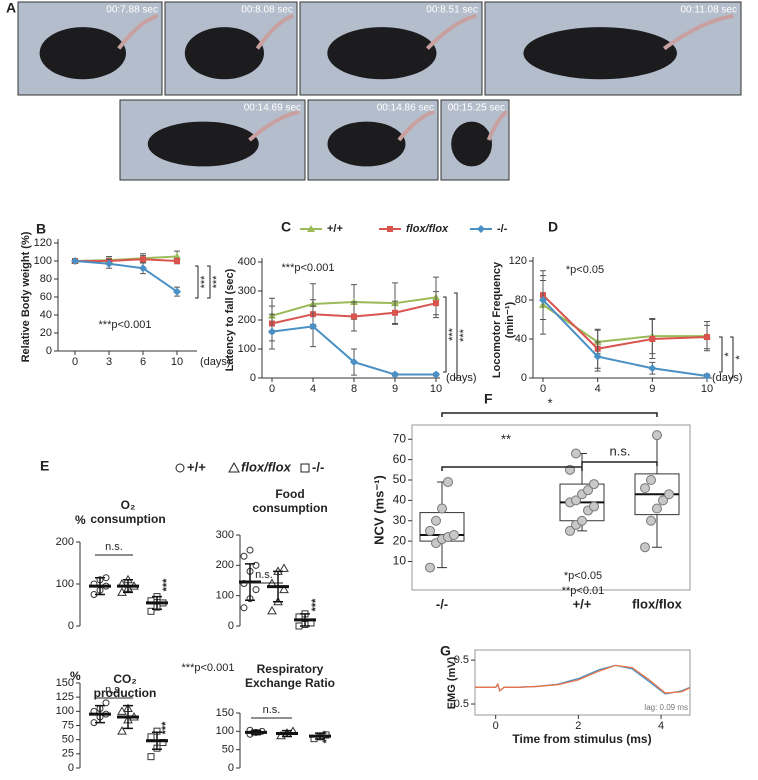  I want to click on legend-label: flox/flox, so click(266, 466).